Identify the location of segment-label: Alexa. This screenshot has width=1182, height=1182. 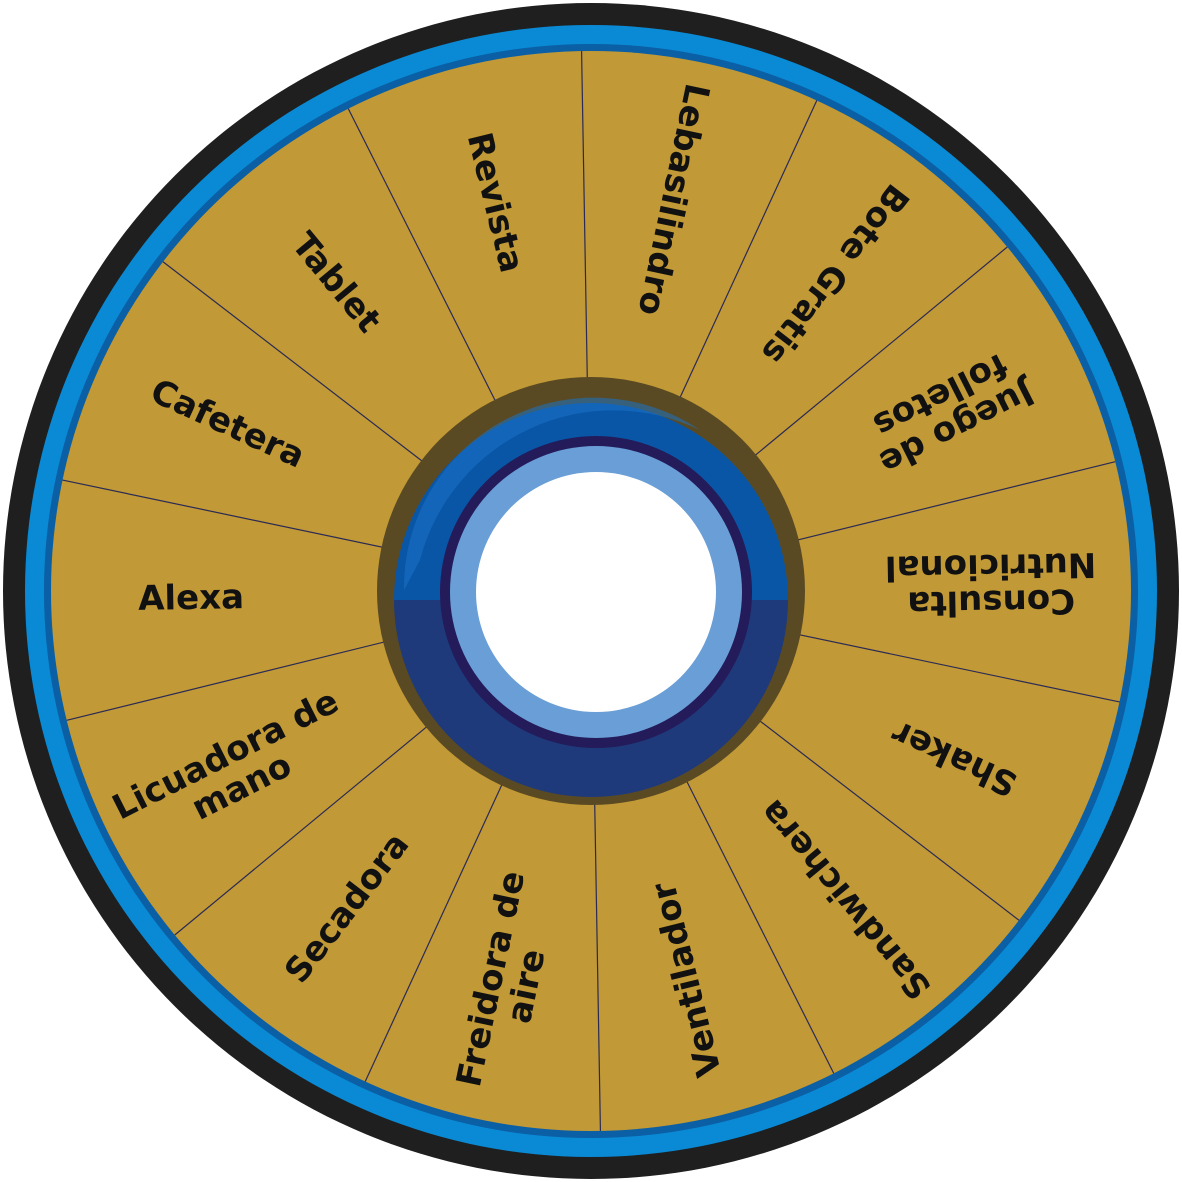
(191, 598).